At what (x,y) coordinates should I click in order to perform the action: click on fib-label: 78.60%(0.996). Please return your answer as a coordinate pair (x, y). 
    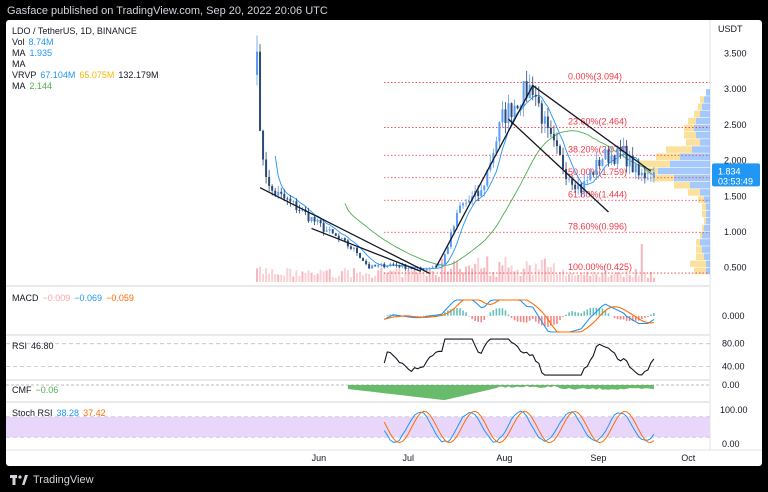
    Looking at the image, I should click on (597, 226).